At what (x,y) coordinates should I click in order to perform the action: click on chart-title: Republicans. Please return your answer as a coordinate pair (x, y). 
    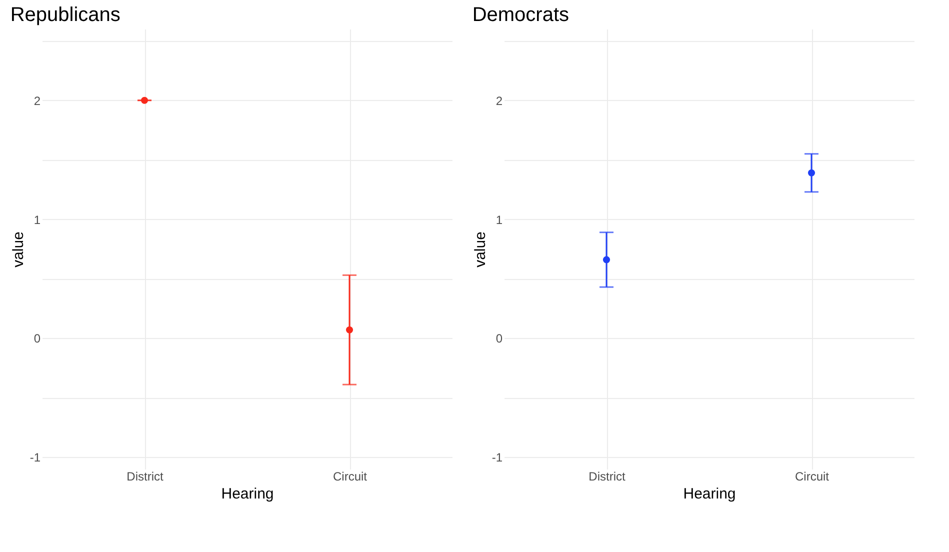
    Looking at the image, I should click on (65, 15).